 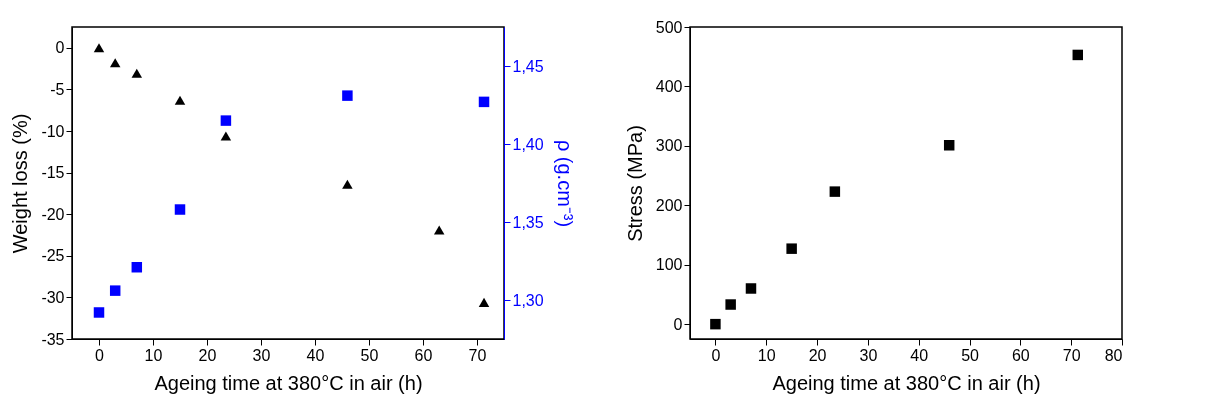 What do you see at coordinates (1113, 355) in the screenshot?
I see `x-tick-label: 80` at bounding box center [1113, 355].